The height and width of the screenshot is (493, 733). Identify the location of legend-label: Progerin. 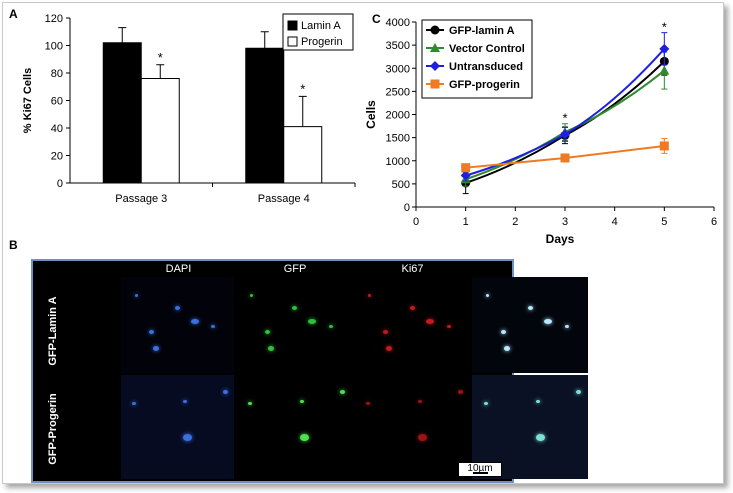
(322, 42).